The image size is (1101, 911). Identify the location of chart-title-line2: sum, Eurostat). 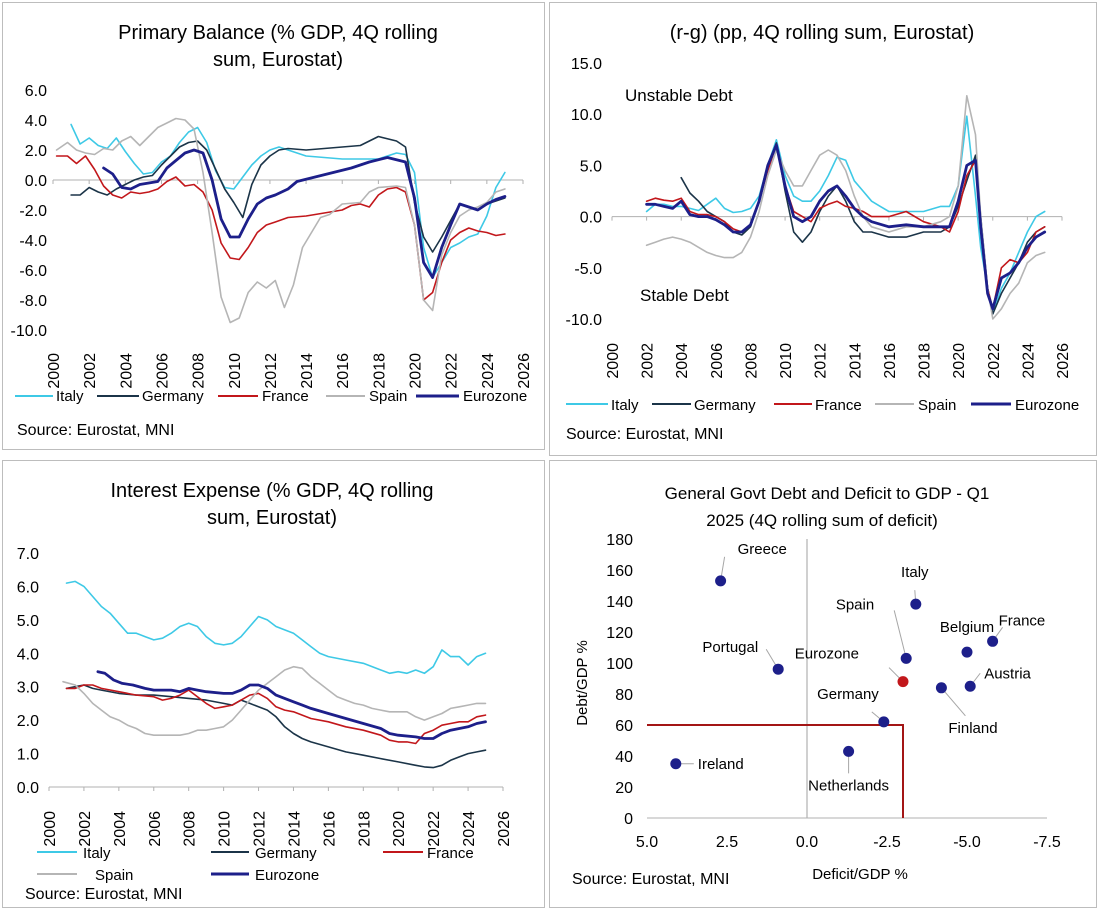
(278, 60).